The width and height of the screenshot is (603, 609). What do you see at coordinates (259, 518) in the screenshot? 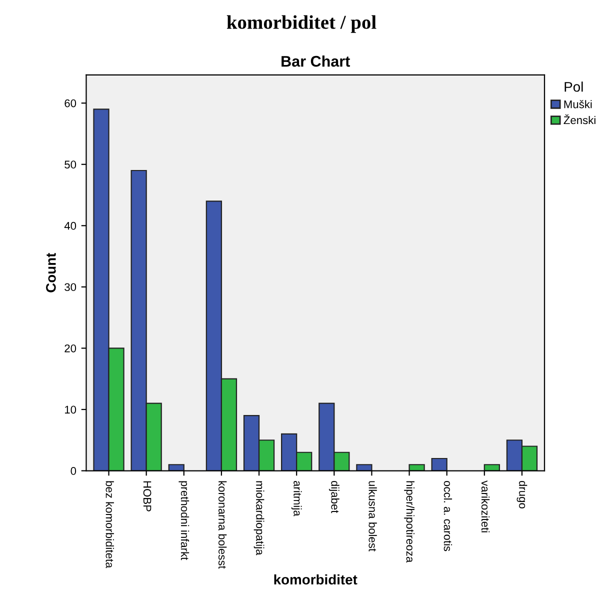
I see `x-tick-label: miokardiopatija` at bounding box center [259, 518].